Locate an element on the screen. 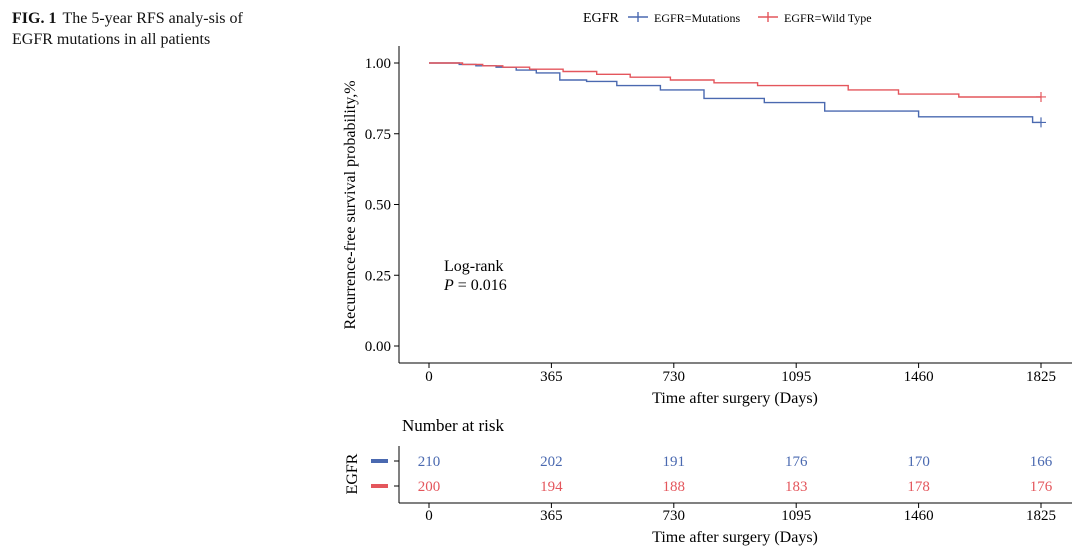  x-tick-label: 365 is located at coordinates (551, 377).